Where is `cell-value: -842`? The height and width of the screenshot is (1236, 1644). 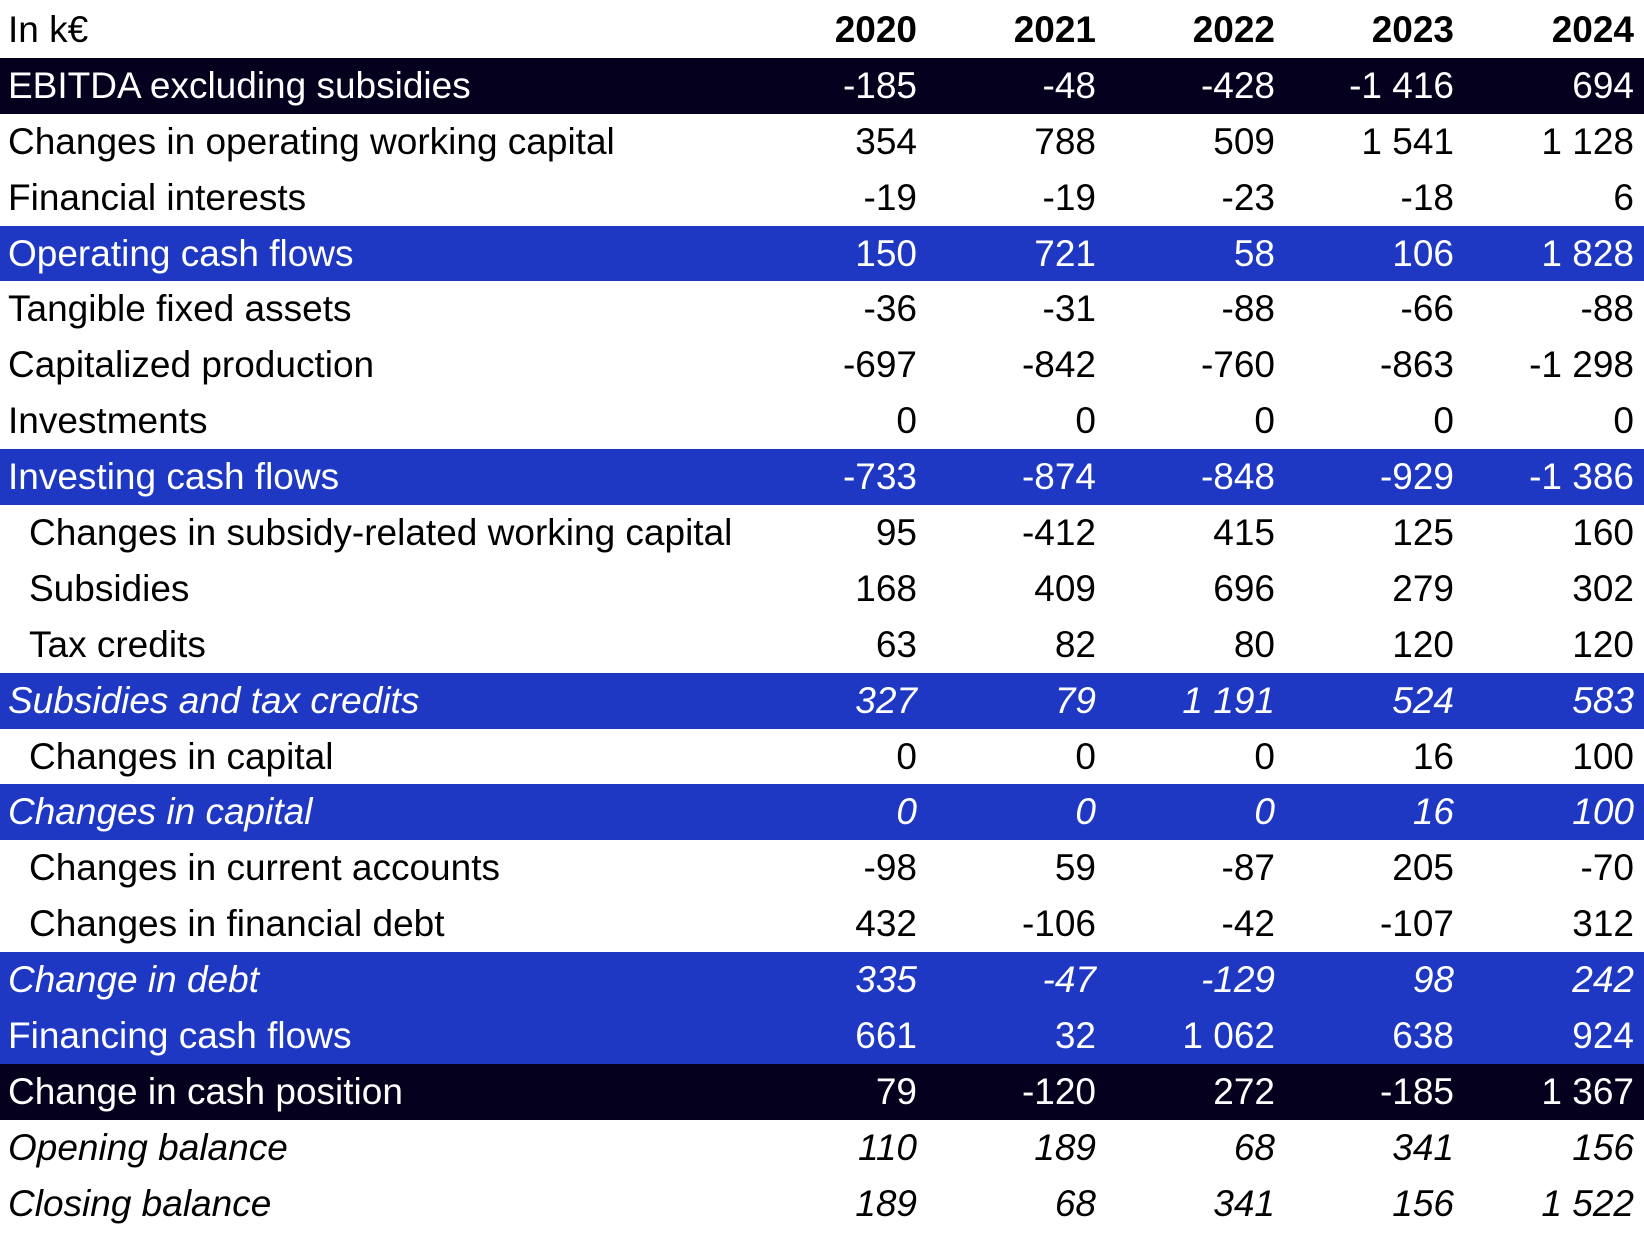 cell-value: -842 is located at coordinates (1058, 365).